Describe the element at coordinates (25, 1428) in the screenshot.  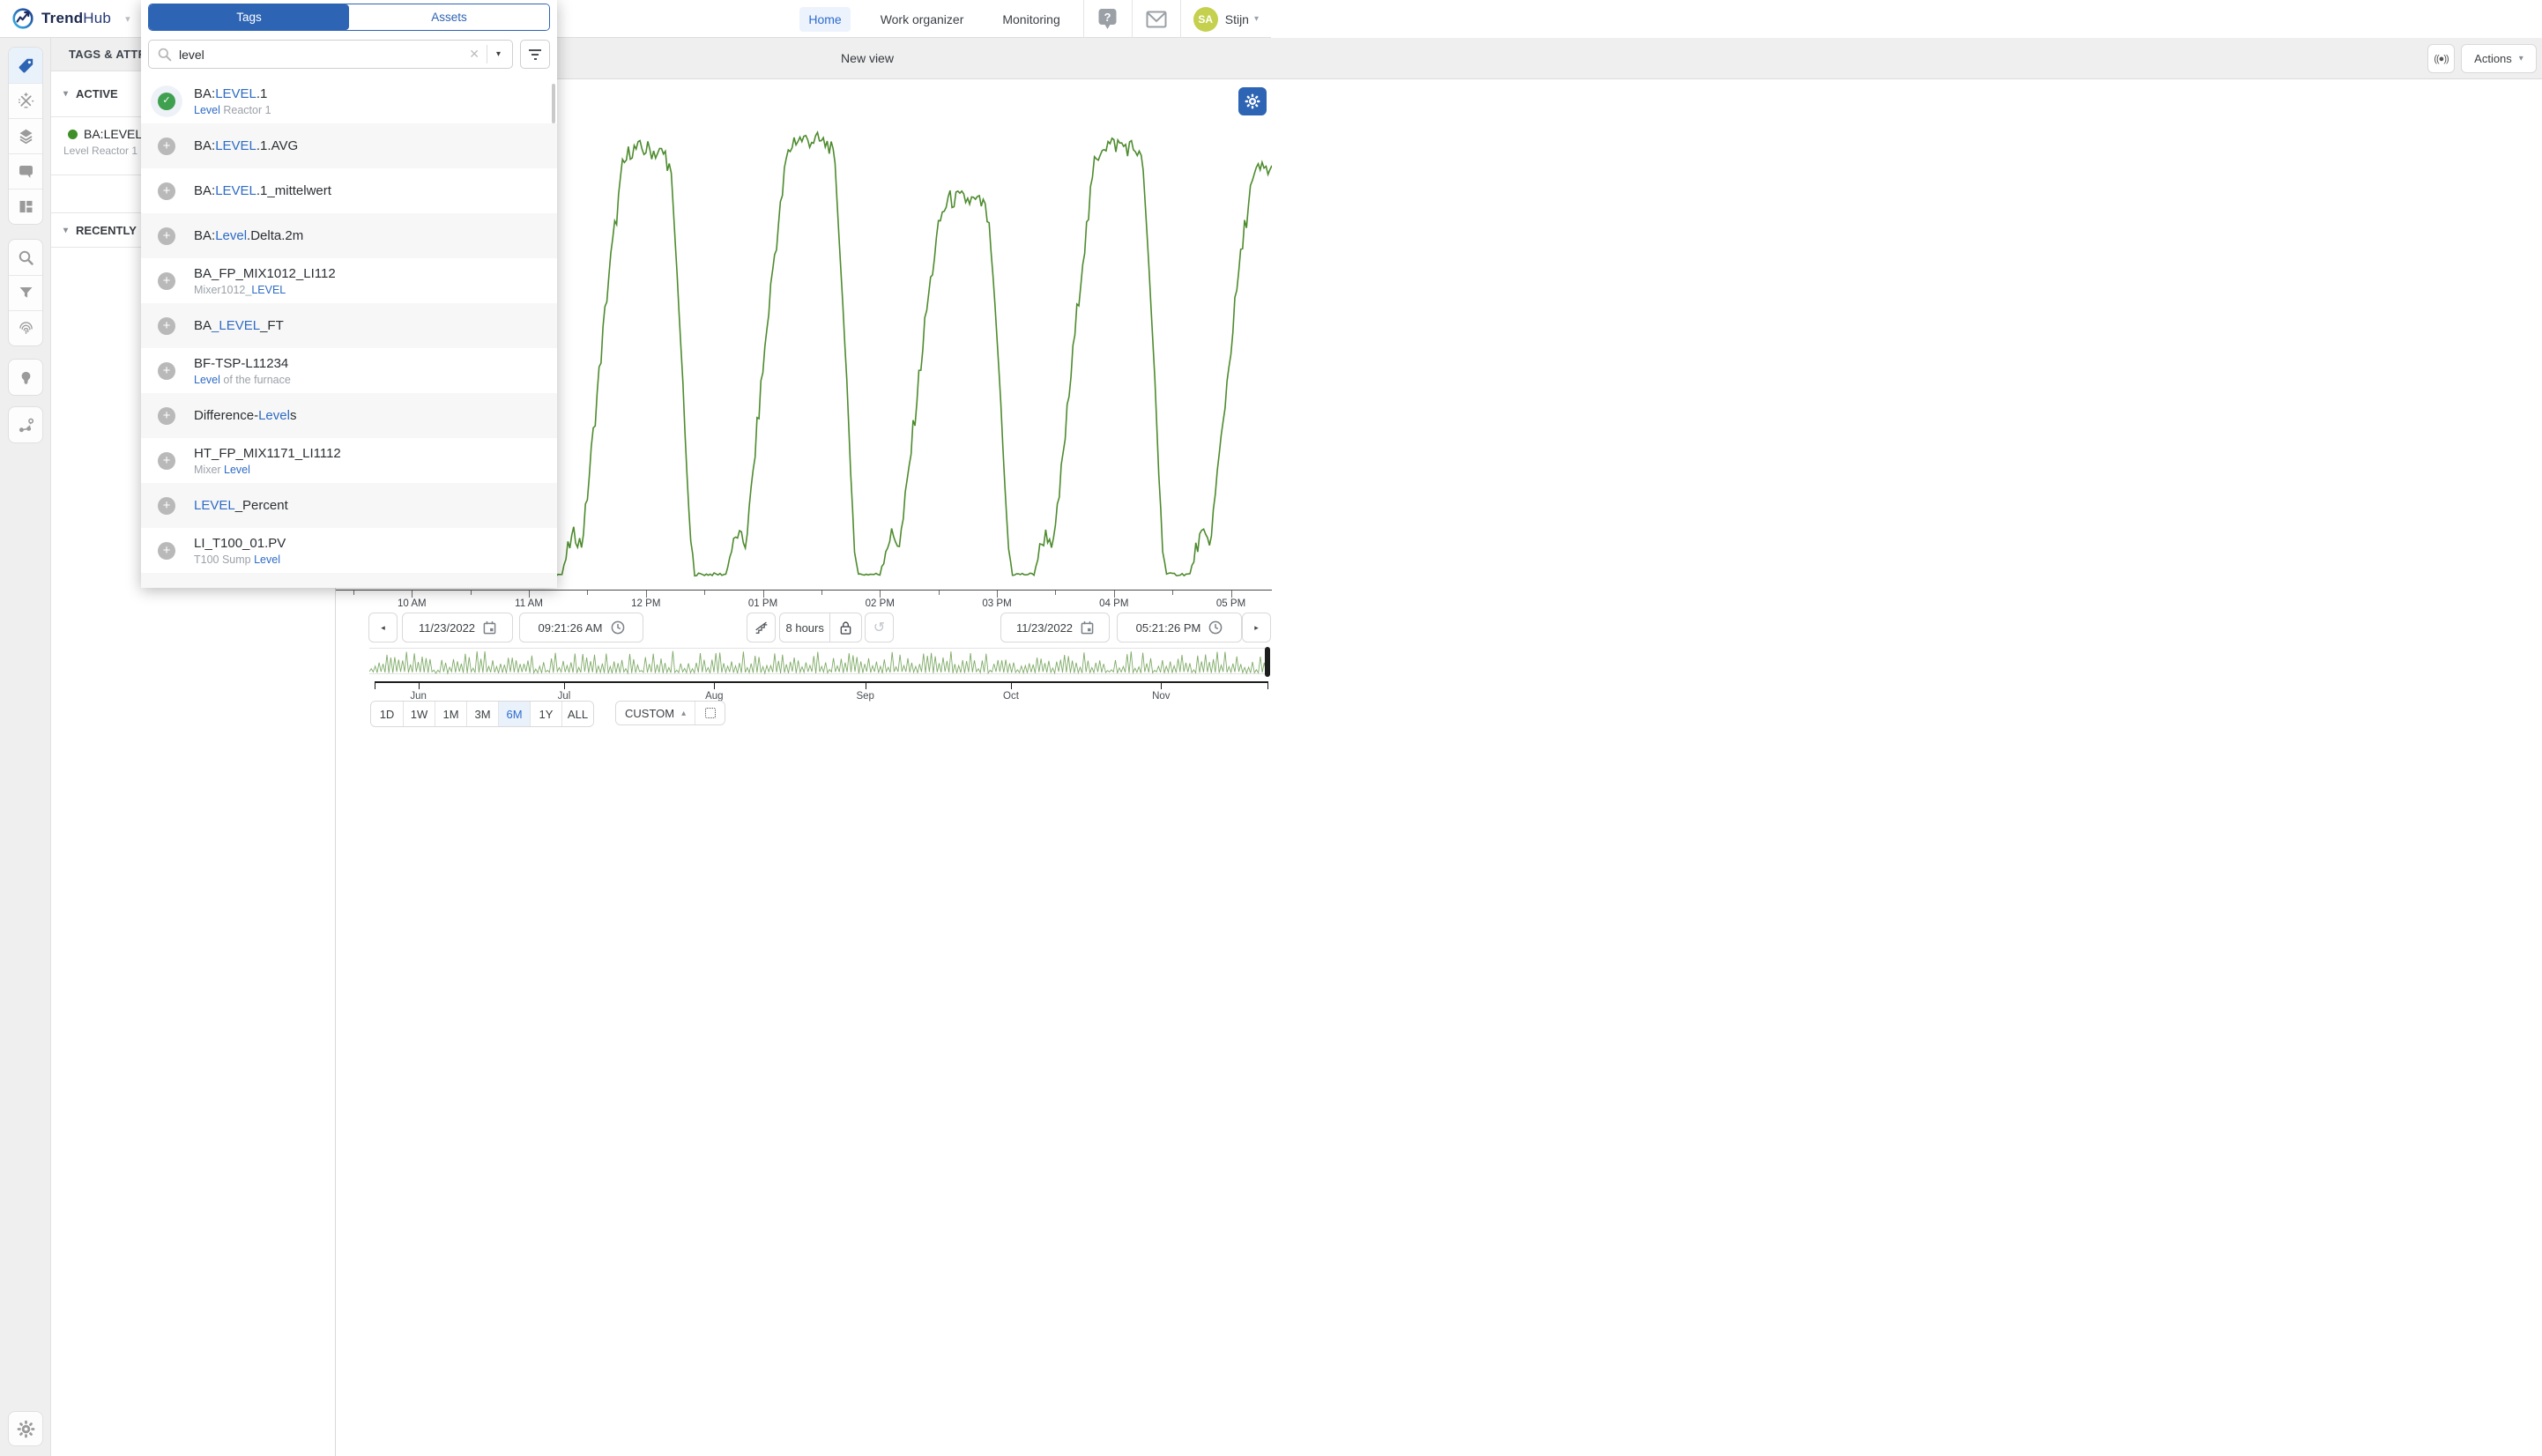
I see `sidebar-item-settings` at that location.